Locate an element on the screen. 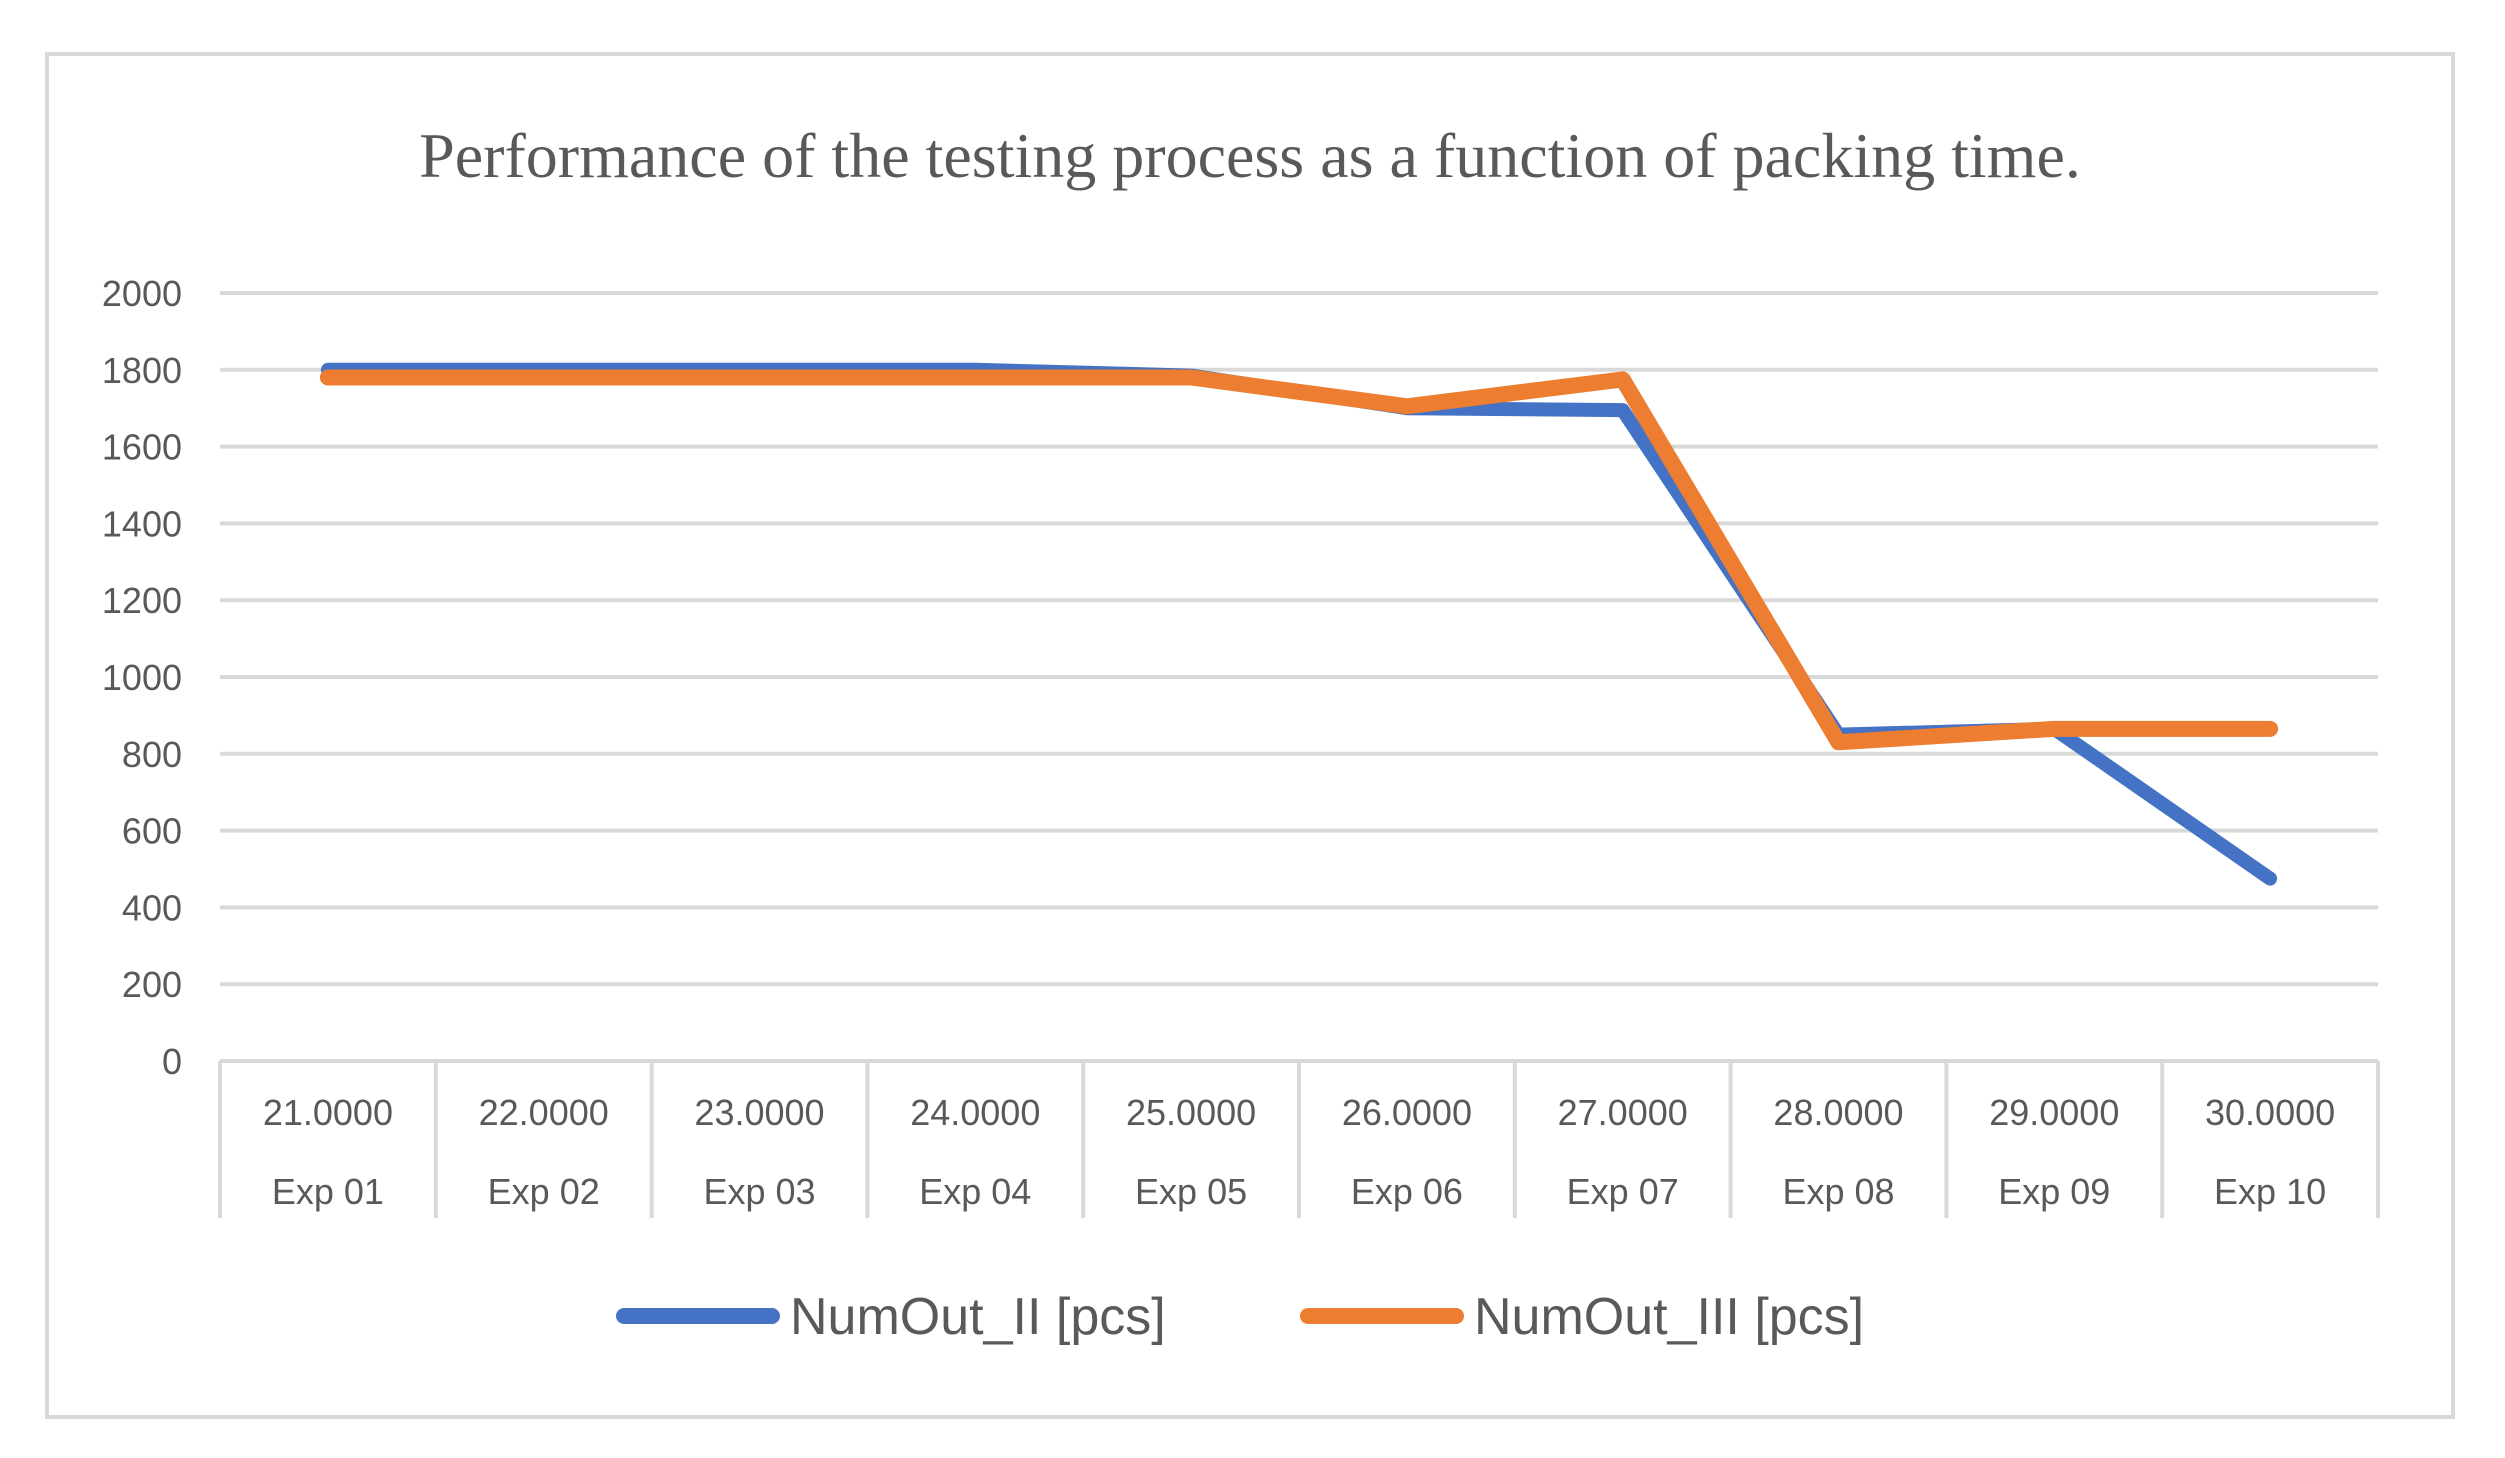  y-tick-label: 600 is located at coordinates (152, 831).